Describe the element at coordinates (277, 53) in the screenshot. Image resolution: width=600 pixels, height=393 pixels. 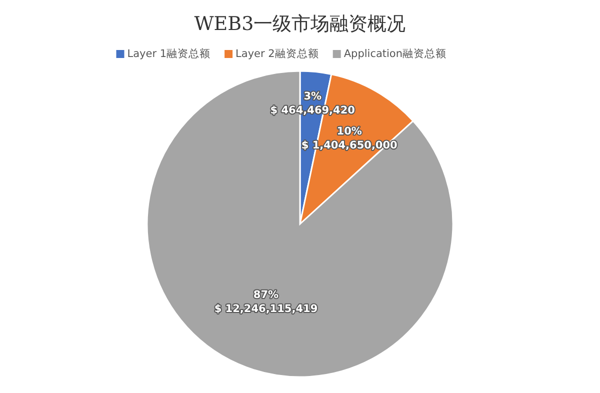
I see `legend-label: Layer 2融资总额` at that location.